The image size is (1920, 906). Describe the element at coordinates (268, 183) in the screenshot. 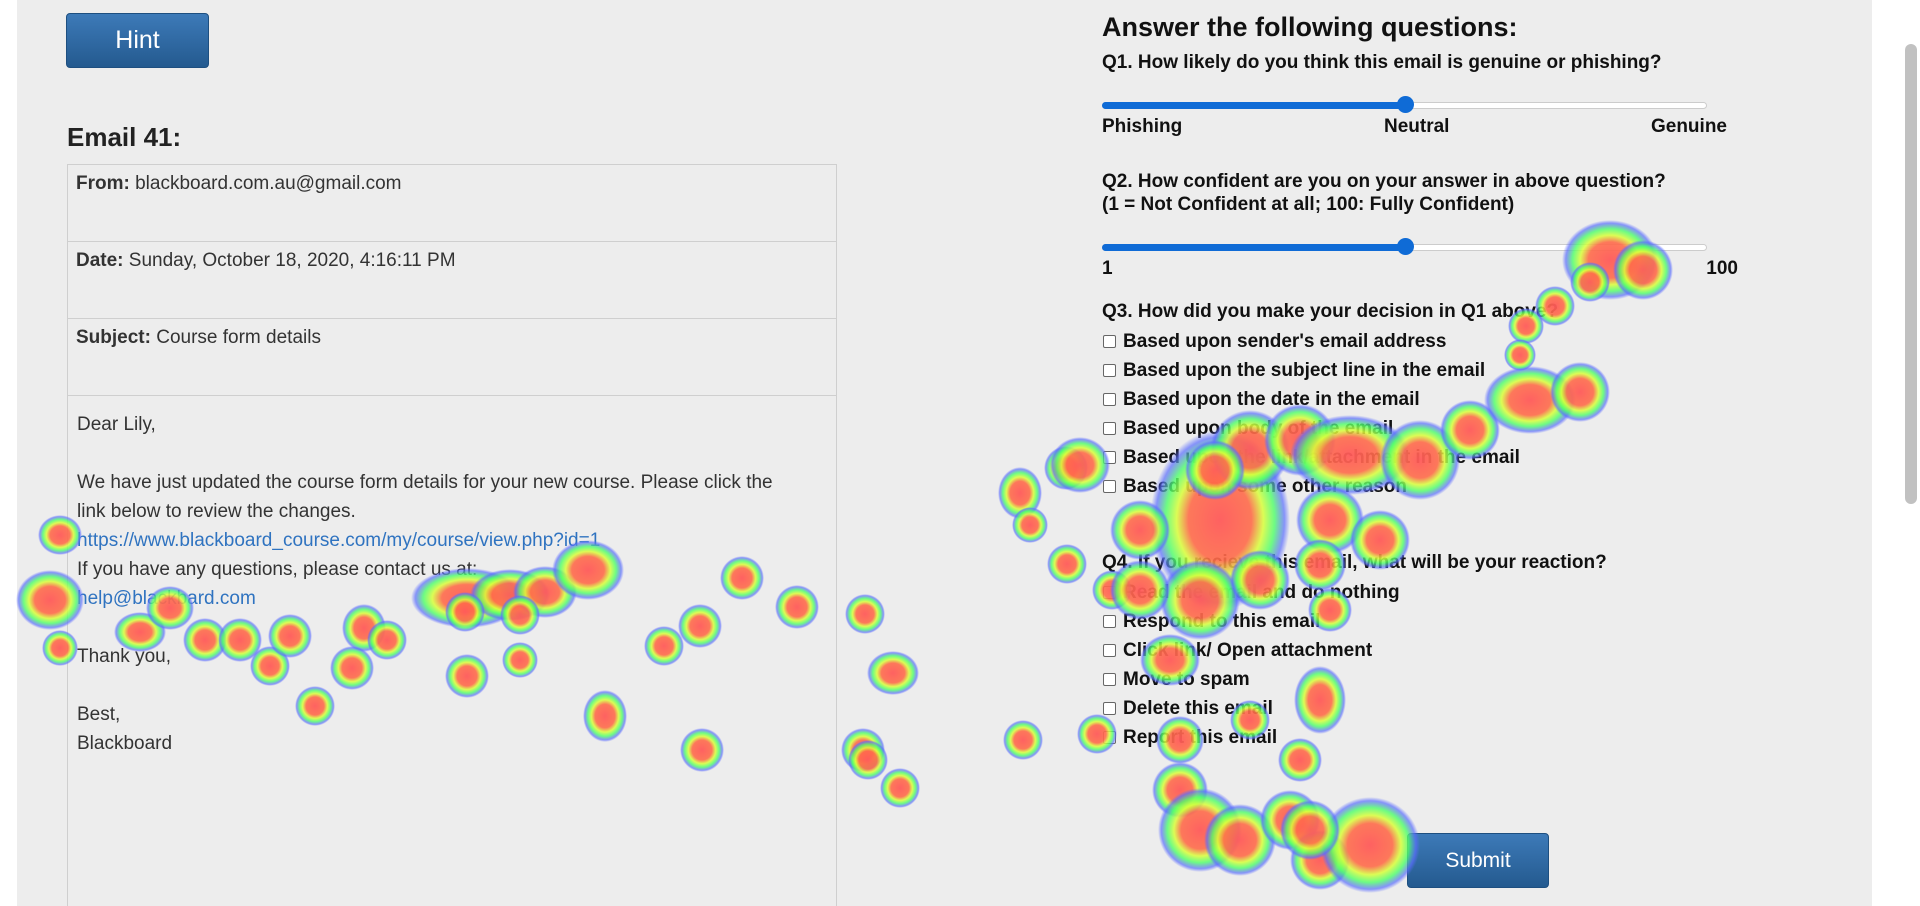

I see `from-value: blackboard.com.au@gmail.com` at that location.